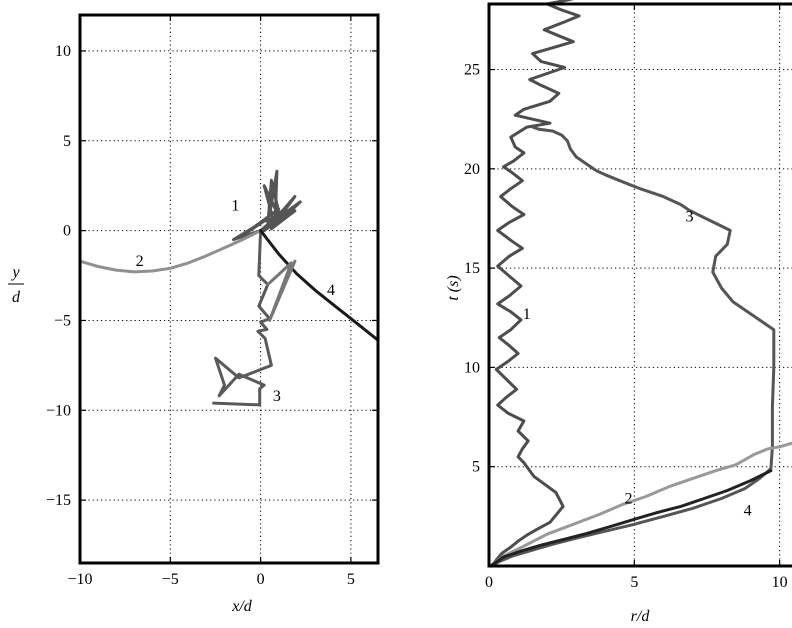 The image size is (792, 628). I want to click on y-axis-label-numerator: y, so click(15, 272).